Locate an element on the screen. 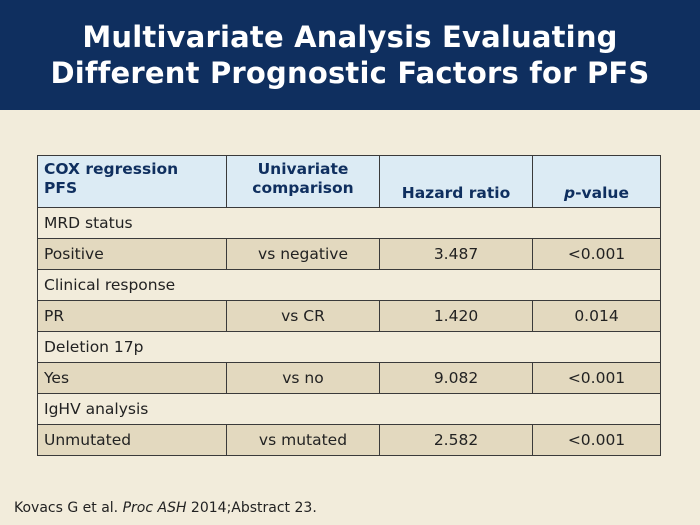 The height and width of the screenshot is (525, 700). section-label: MRD status is located at coordinates (349, 223).